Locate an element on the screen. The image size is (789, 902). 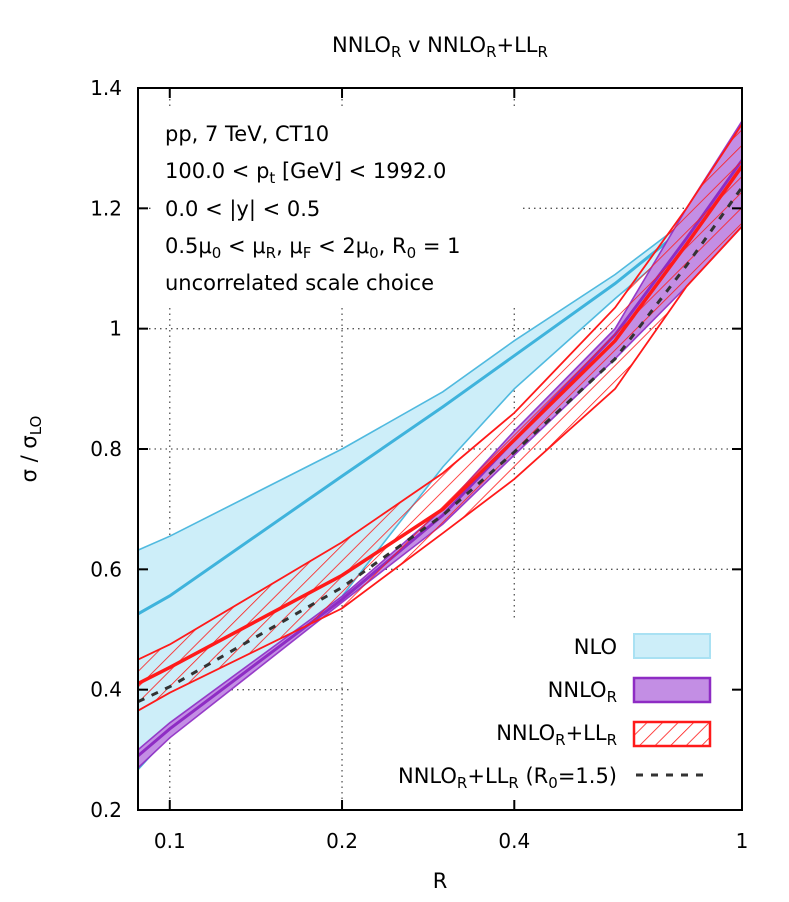
chart-title: NNLOR v NNLOR+LLR is located at coordinates (440, 47).